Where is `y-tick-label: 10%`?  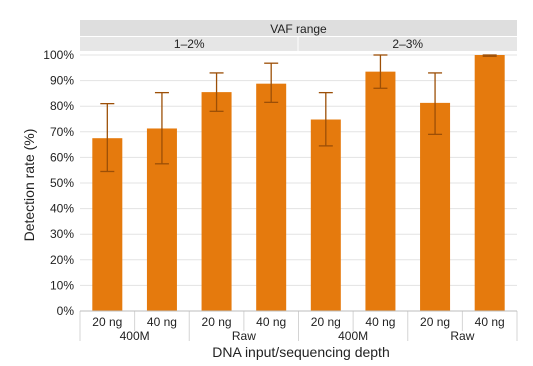
y-tick-label: 10% is located at coordinates (62, 285).